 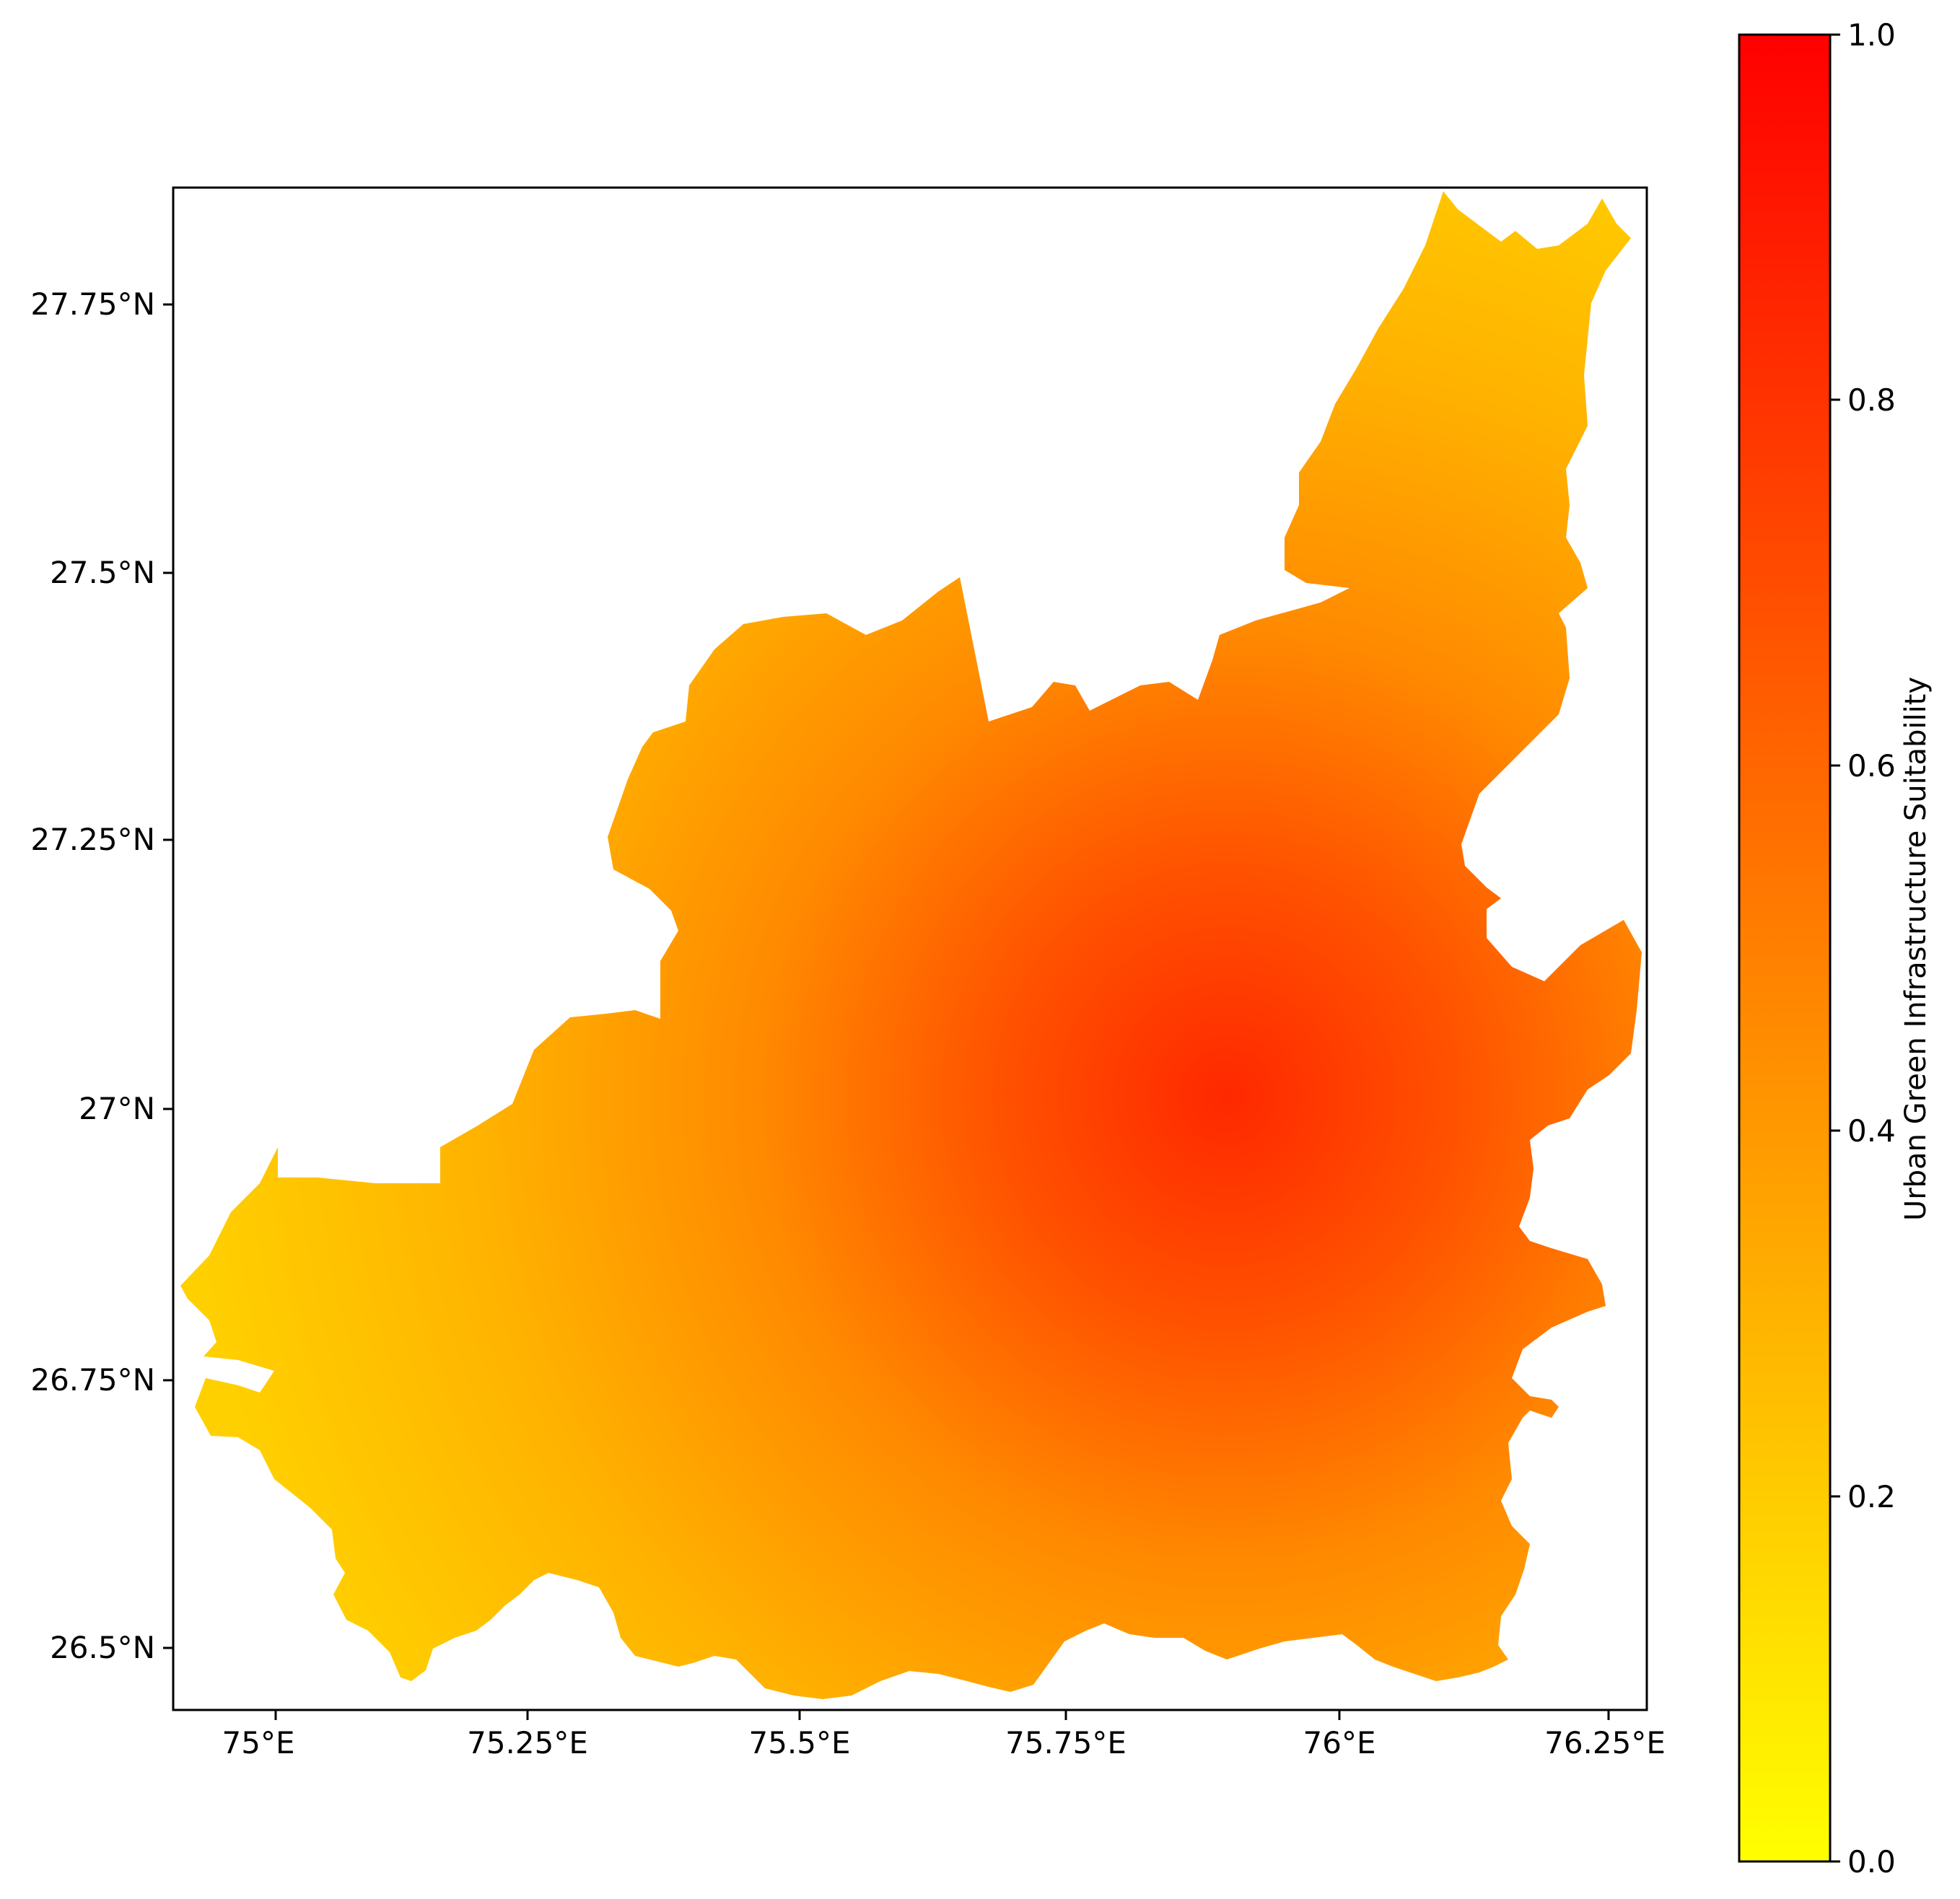 What do you see at coordinates (92, 839) in the screenshot?
I see `y-tick-label: 27.25°N` at bounding box center [92, 839].